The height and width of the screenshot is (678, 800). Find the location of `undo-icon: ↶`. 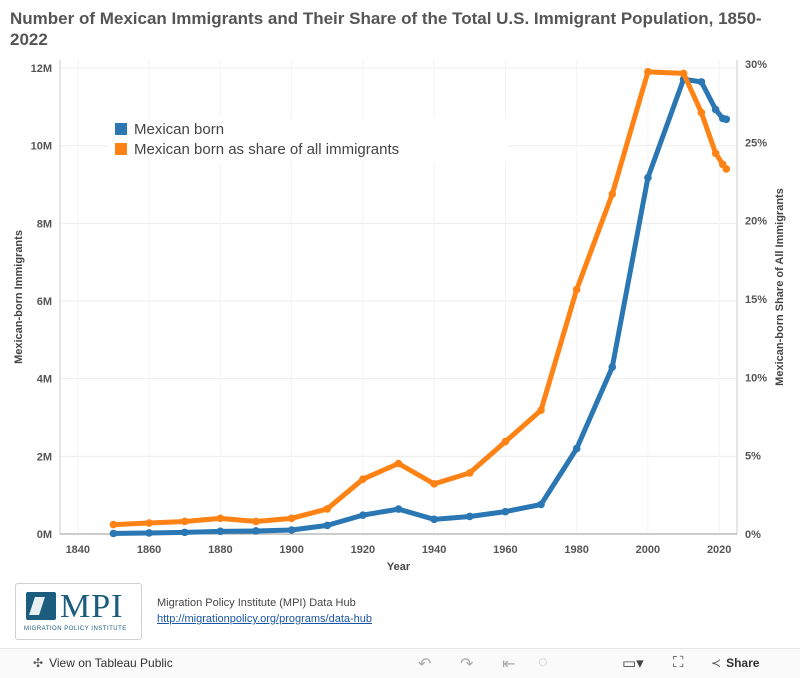

undo-icon: ↶ is located at coordinates (425, 664).